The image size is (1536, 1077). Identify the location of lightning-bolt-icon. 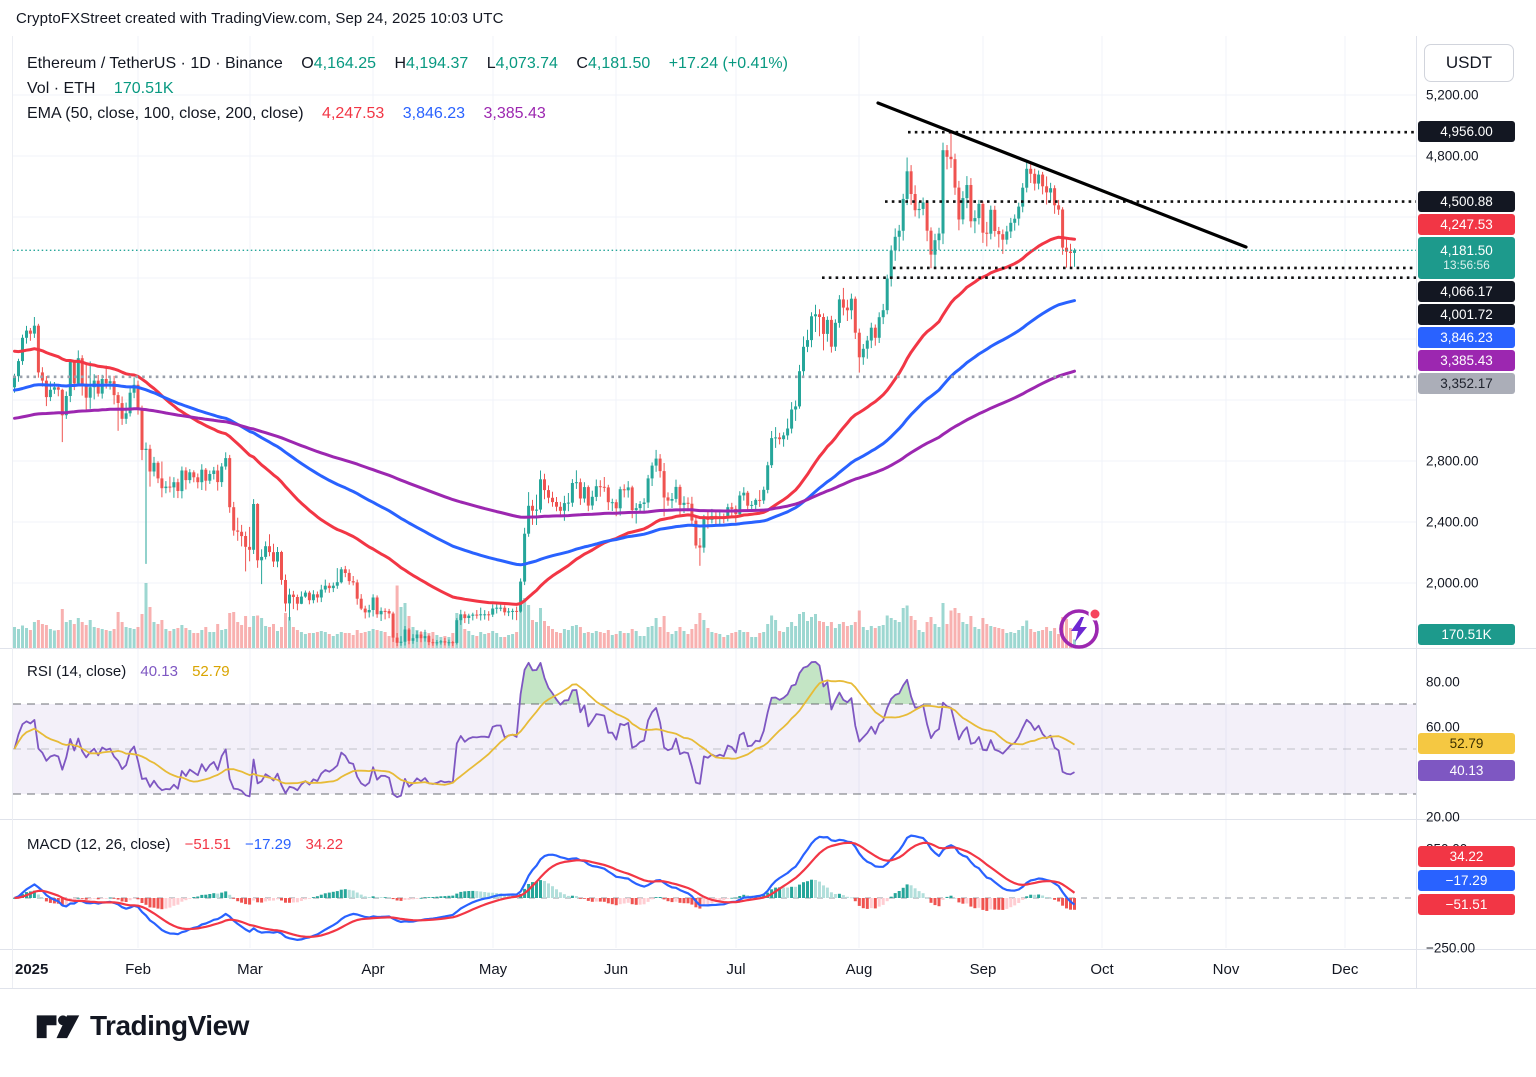
(1079, 629).